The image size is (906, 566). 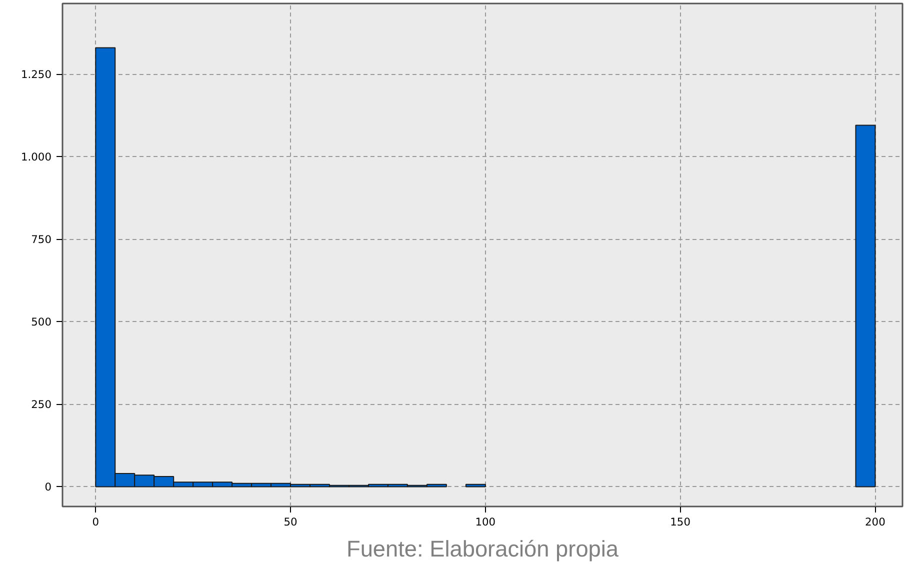 What do you see at coordinates (680, 522) in the screenshot?
I see `x-tick-label: 150` at bounding box center [680, 522].